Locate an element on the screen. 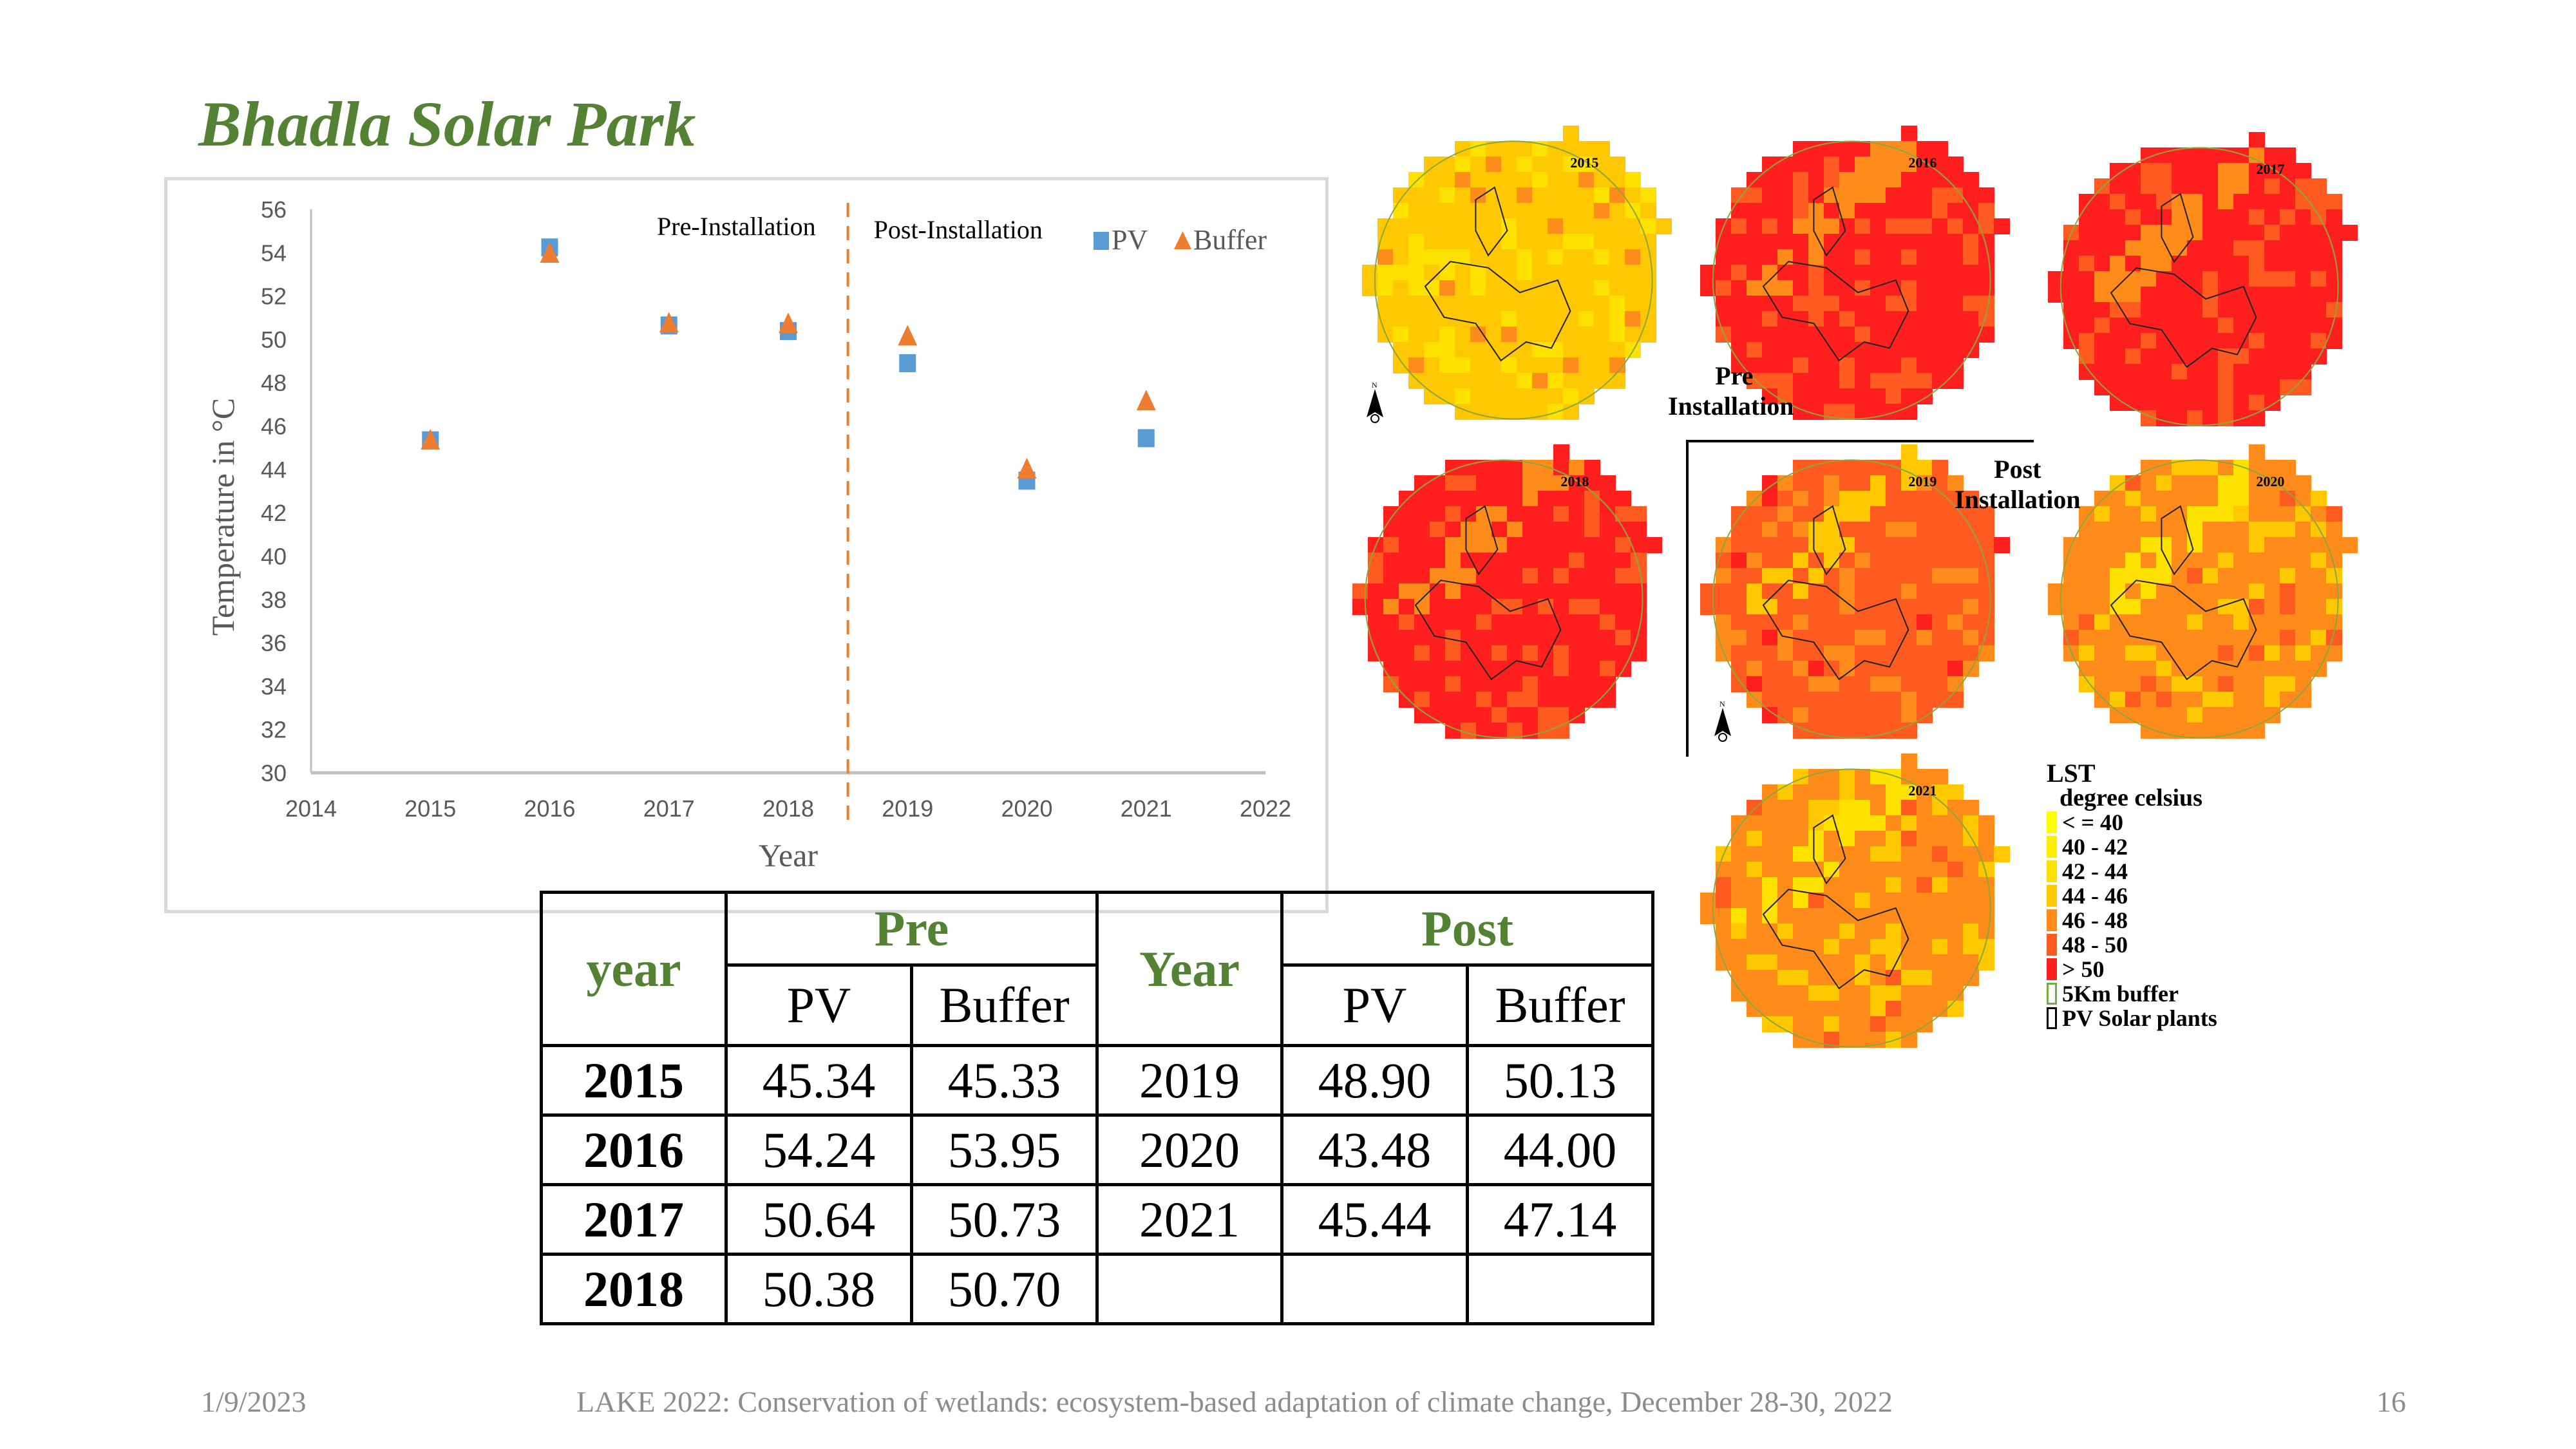 The height and width of the screenshot is (1449, 2576). map-year-label: 2019 is located at coordinates (1923, 481).